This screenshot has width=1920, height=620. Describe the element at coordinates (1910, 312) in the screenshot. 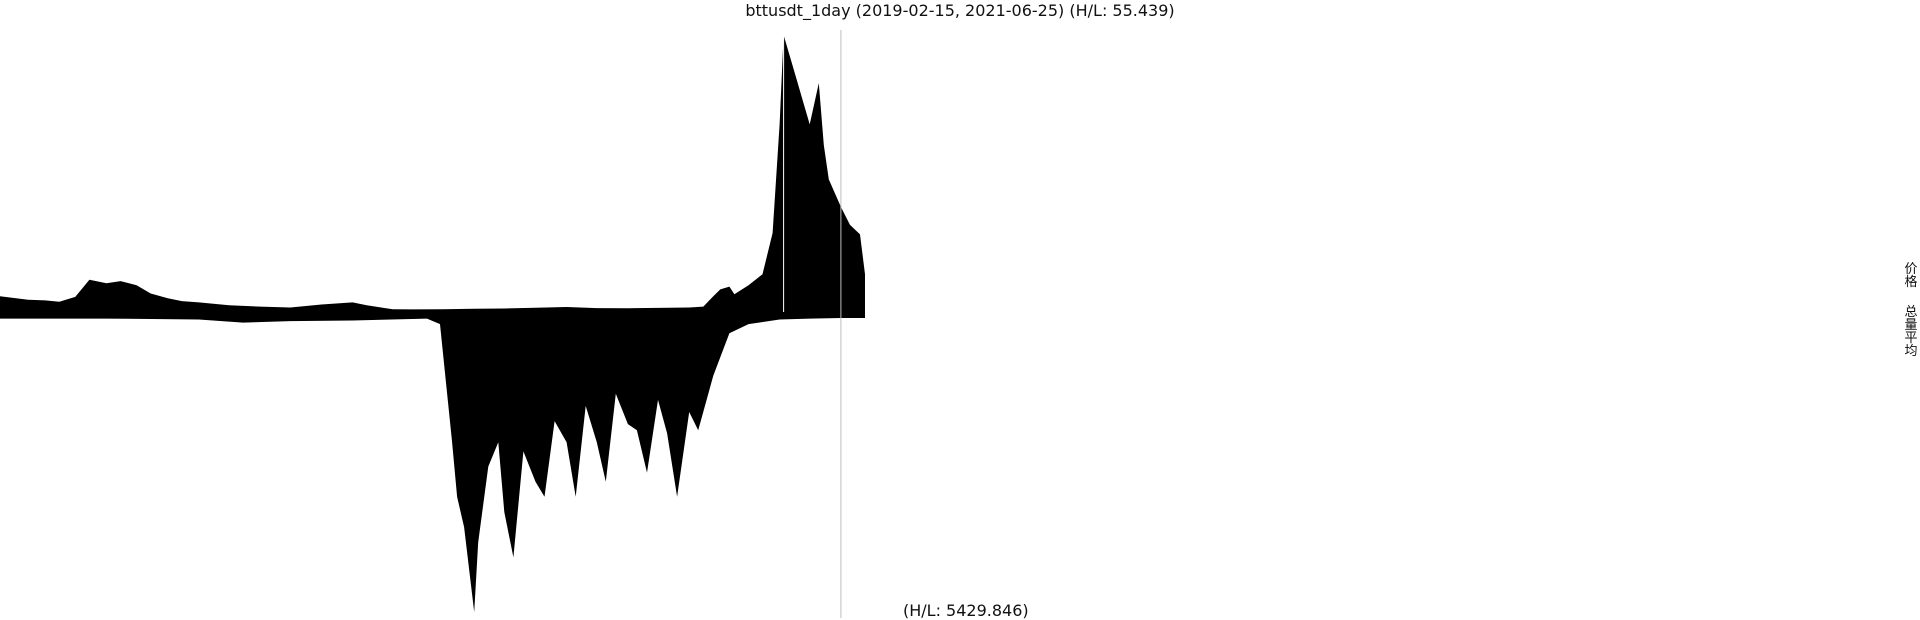

I see `legend-glyph: 总` at that location.